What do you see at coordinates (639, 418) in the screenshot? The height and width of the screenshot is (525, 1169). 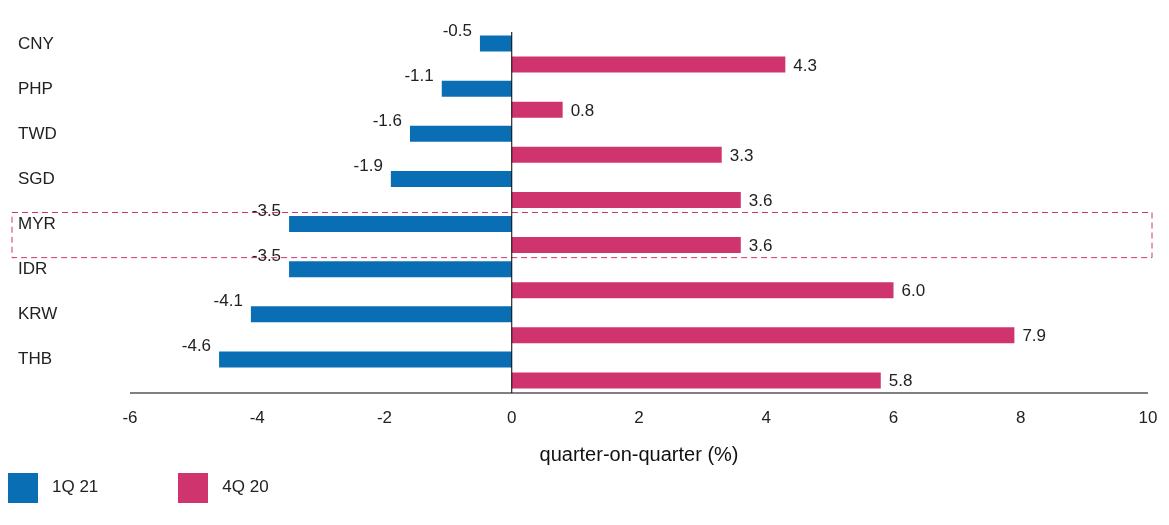 I see `x-tick-label: 2` at bounding box center [639, 418].